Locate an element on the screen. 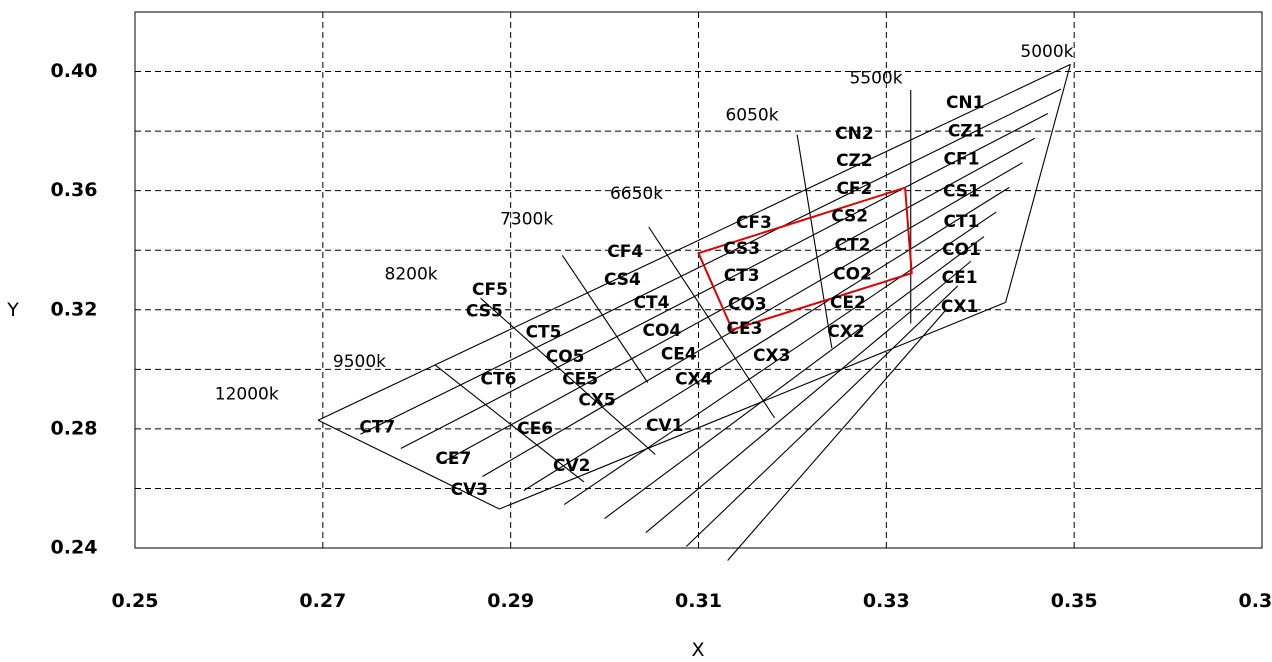  bin-label: CE5 is located at coordinates (580, 379).